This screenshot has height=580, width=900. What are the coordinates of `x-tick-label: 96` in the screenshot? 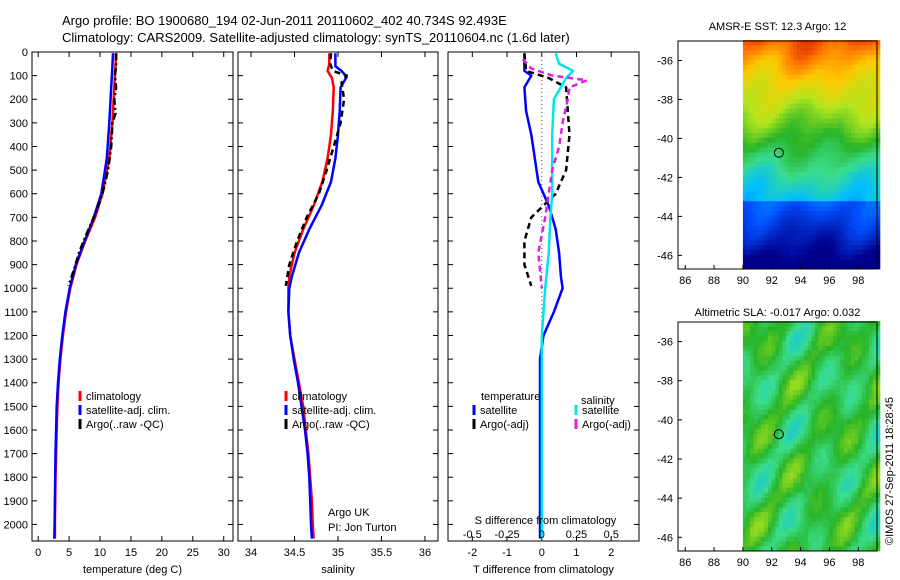 It's located at (829, 563).